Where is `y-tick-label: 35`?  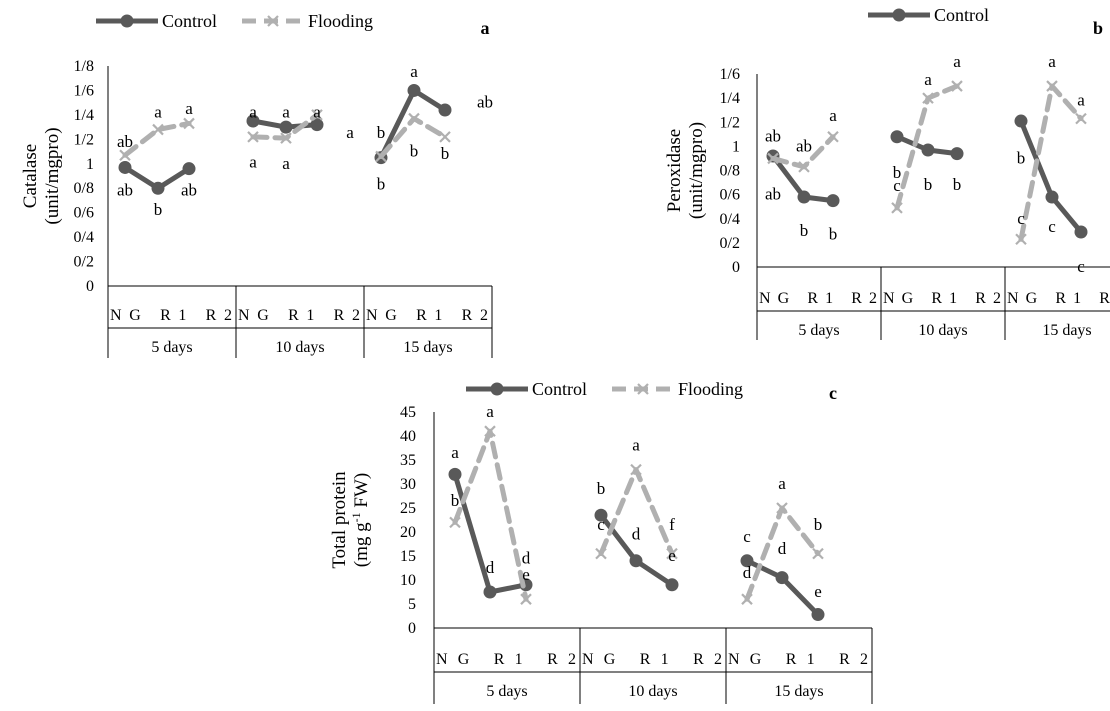
y-tick-label: 35 is located at coordinates (408, 460).